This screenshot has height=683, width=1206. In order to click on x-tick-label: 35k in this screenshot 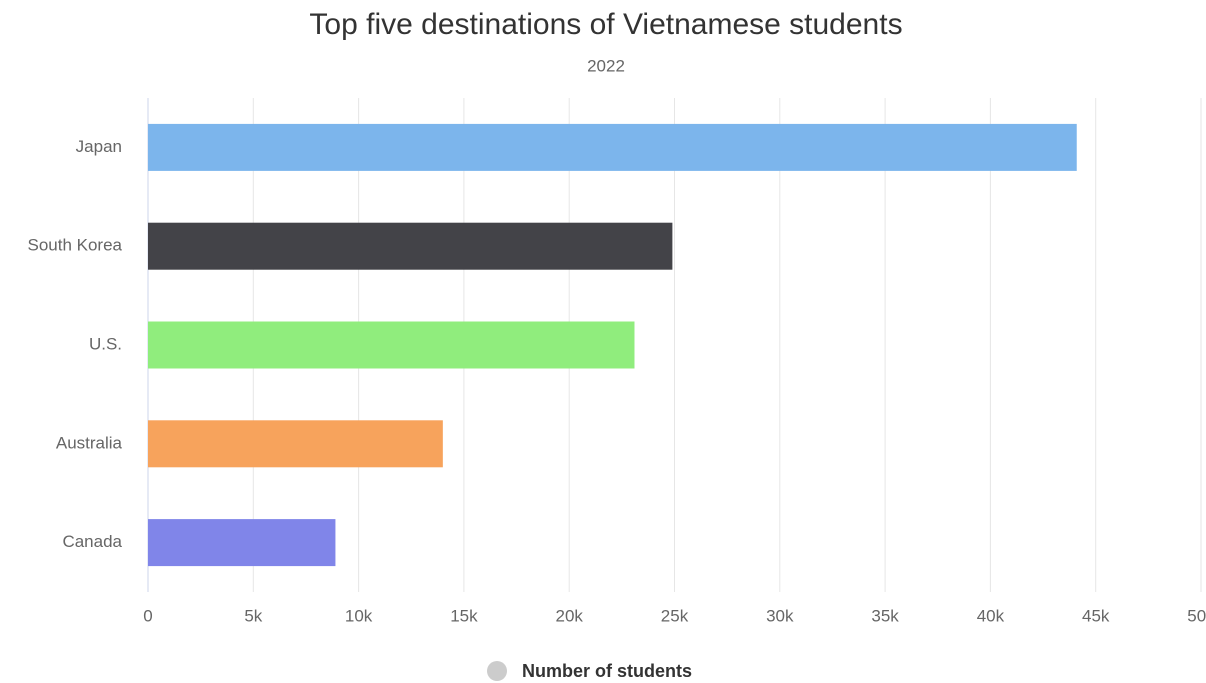, I will do `click(885, 615)`.